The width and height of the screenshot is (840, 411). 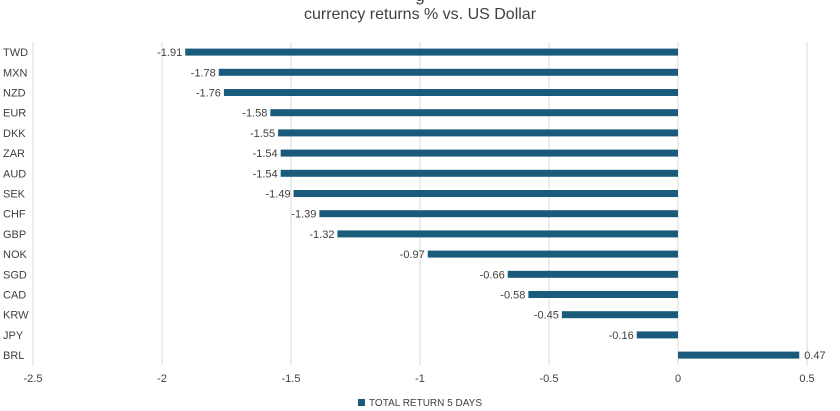 I want to click on category-label: ZAR, so click(x=14, y=154).